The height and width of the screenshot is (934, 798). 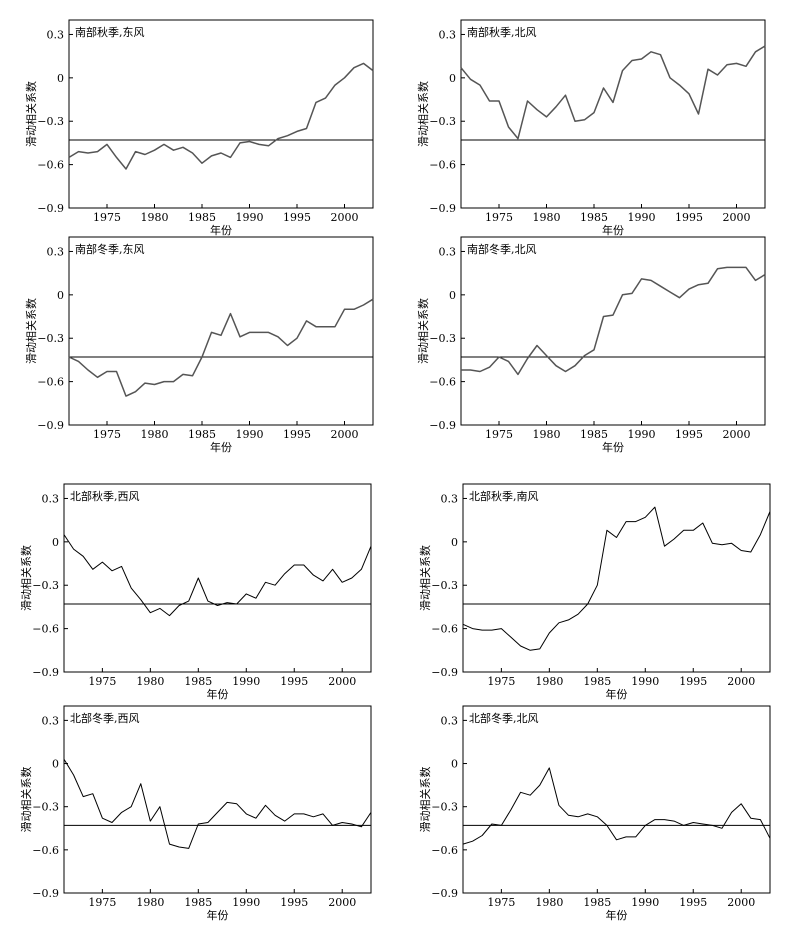 What do you see at coordinates (504, 718) in the screenshot?
I see `panel-title: 北部冬季,北风` at bounding box center [504, 718].